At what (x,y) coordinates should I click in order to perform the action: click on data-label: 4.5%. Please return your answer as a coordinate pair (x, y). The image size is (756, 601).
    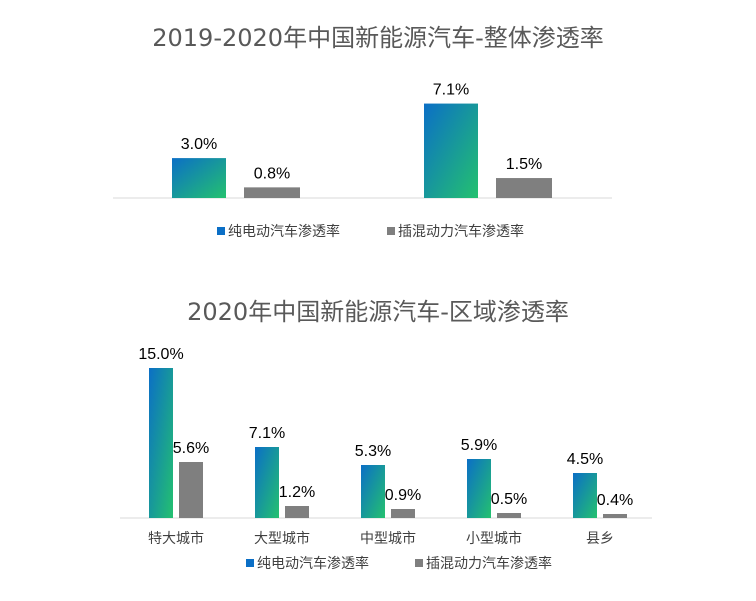
    Looking at the image, I should click on (585, 459).